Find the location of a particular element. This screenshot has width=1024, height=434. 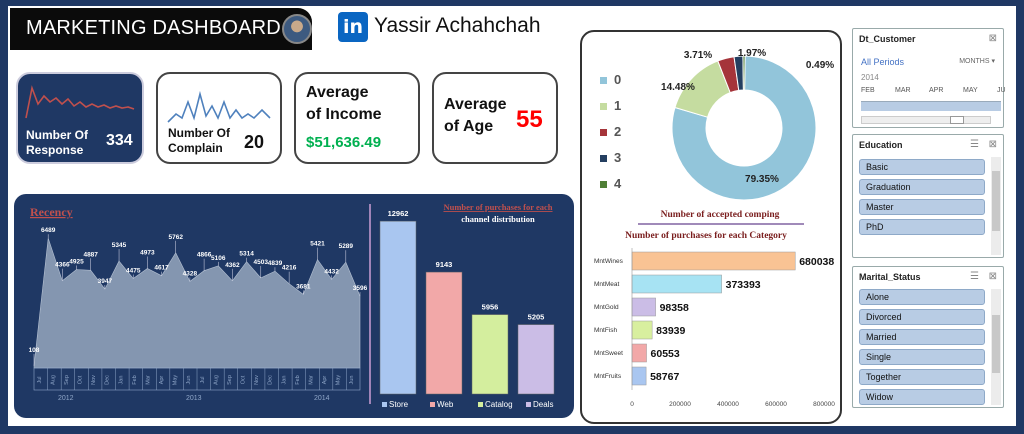

marital-item-alone: Alone is located at coordinates (922, 297).